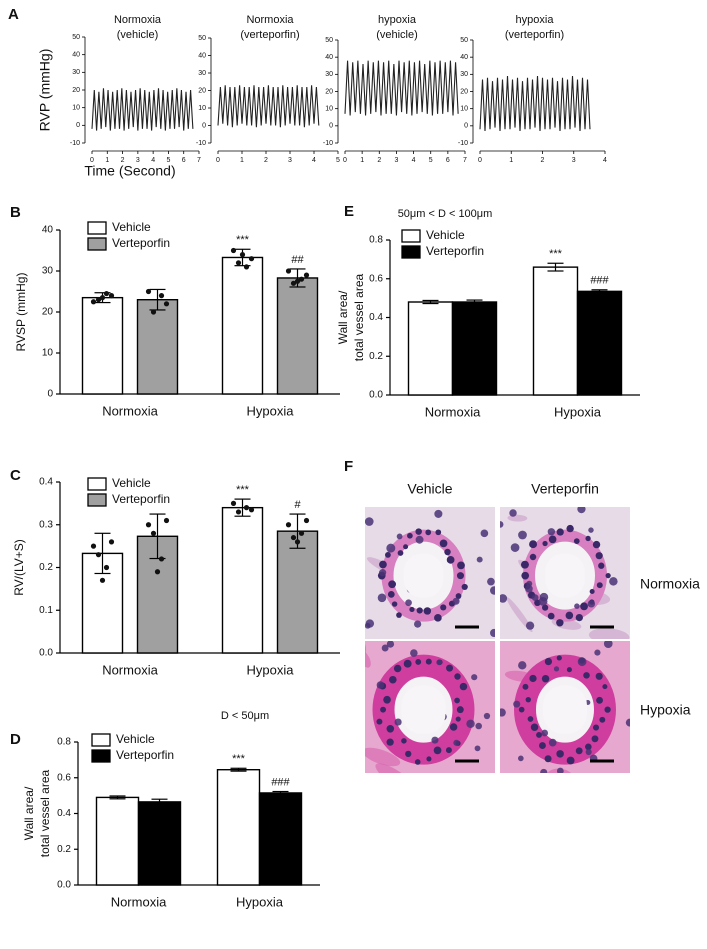  I want to click on y-tick-label: 0.2, so click(376, 356).